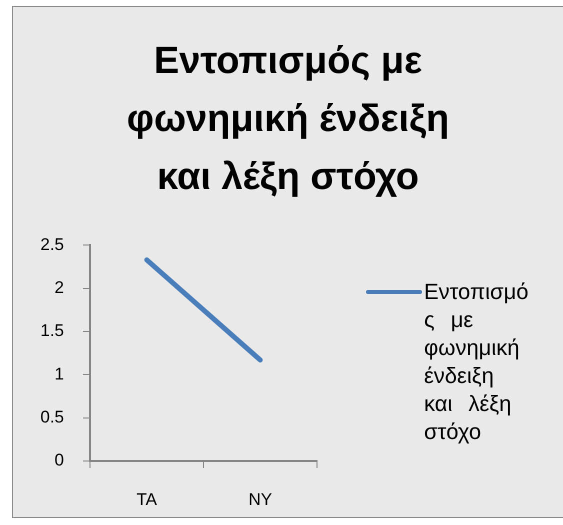  I want to click on y-tick-label: 1, so click(59, 374).